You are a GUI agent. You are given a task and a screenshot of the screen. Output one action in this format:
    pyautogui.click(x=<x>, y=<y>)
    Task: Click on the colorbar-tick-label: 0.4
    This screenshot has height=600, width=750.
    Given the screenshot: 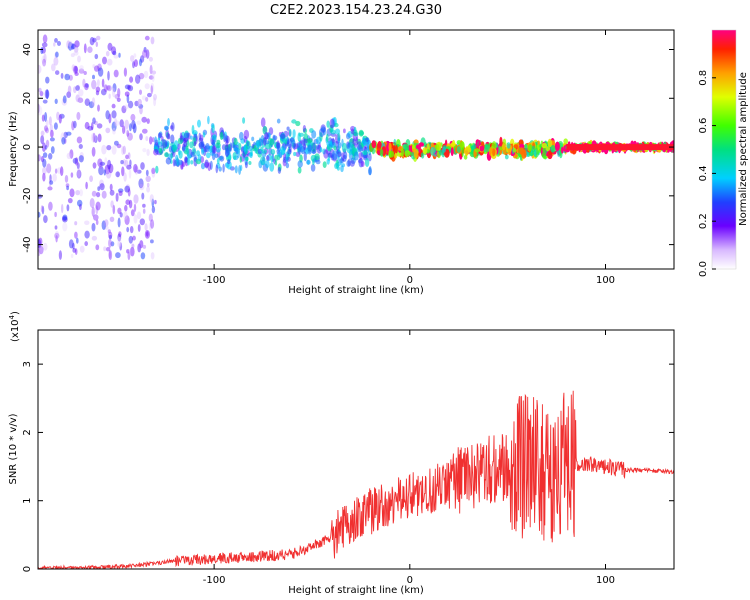 What is the action you would take?
    pyautogui.click(x=703, y=173)
    